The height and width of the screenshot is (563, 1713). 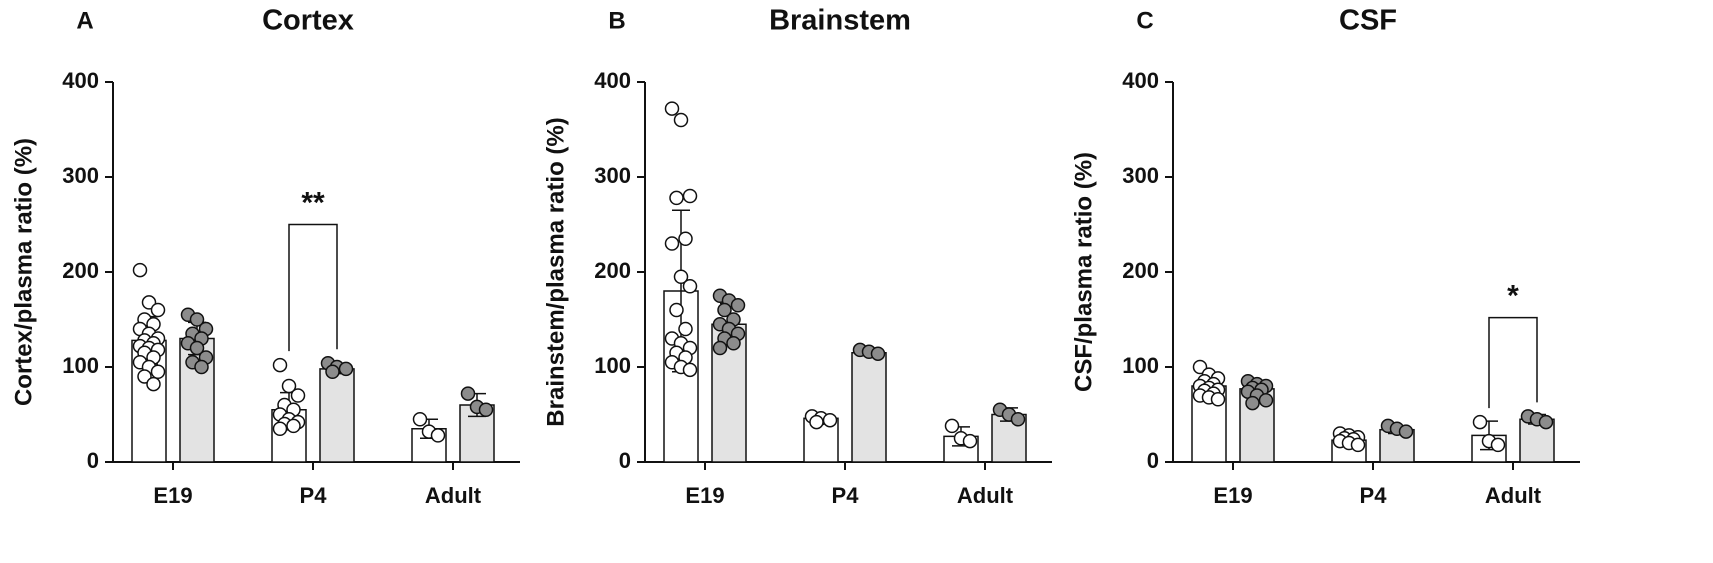 What do you see at coordinates (84, 20) in the screenshot?
I see `panel-letter: A` at bounding box center [84, 20].